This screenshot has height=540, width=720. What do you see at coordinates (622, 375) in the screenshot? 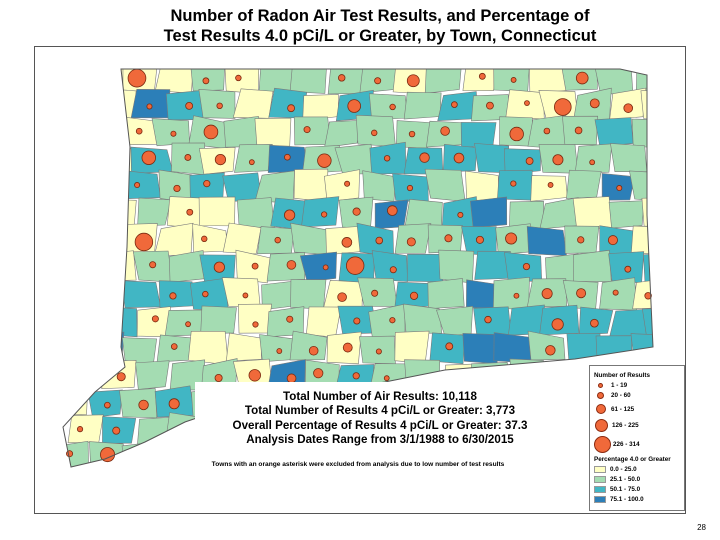
I see `legend-count-title: Number of Results` at bounding box center [622, 375].